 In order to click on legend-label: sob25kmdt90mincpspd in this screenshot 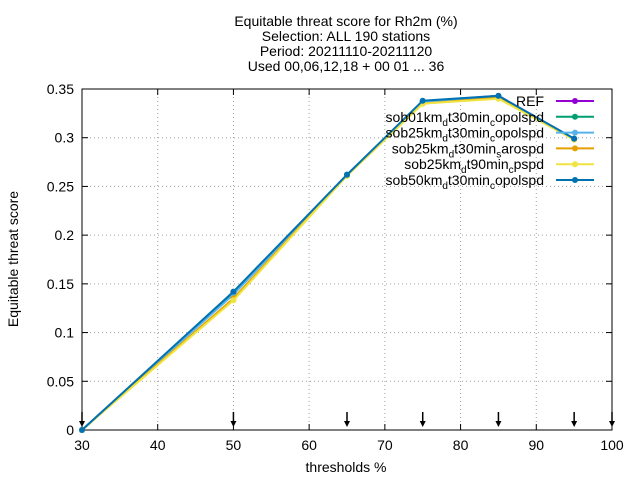, I will do `click(474, 166)`.